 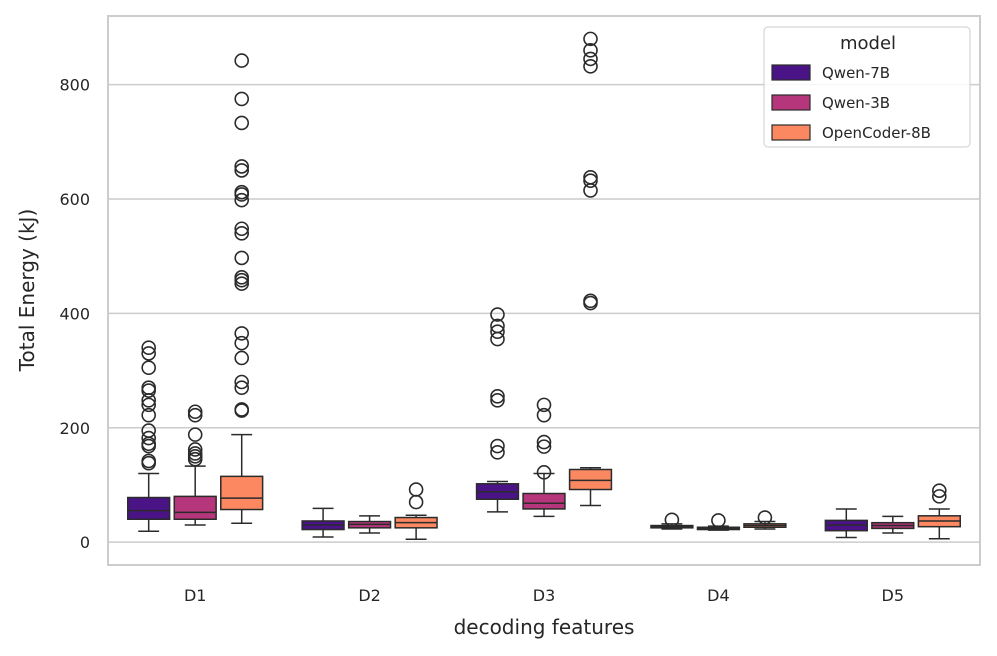 I want to click on box-group-qwen-3b-d2, so click(x=369, y=524).